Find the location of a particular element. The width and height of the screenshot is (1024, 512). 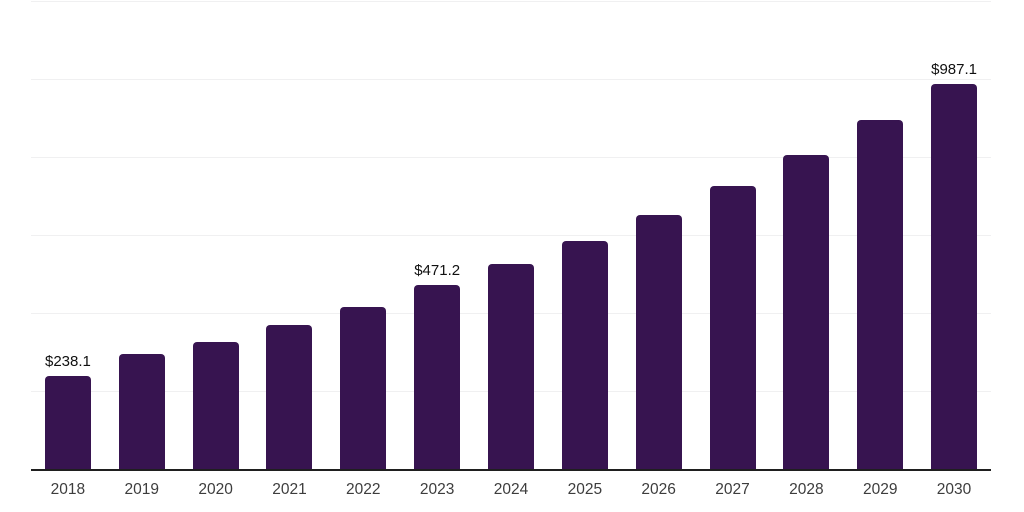

tick-slot: 2021 is located at coordinates (290, 490).